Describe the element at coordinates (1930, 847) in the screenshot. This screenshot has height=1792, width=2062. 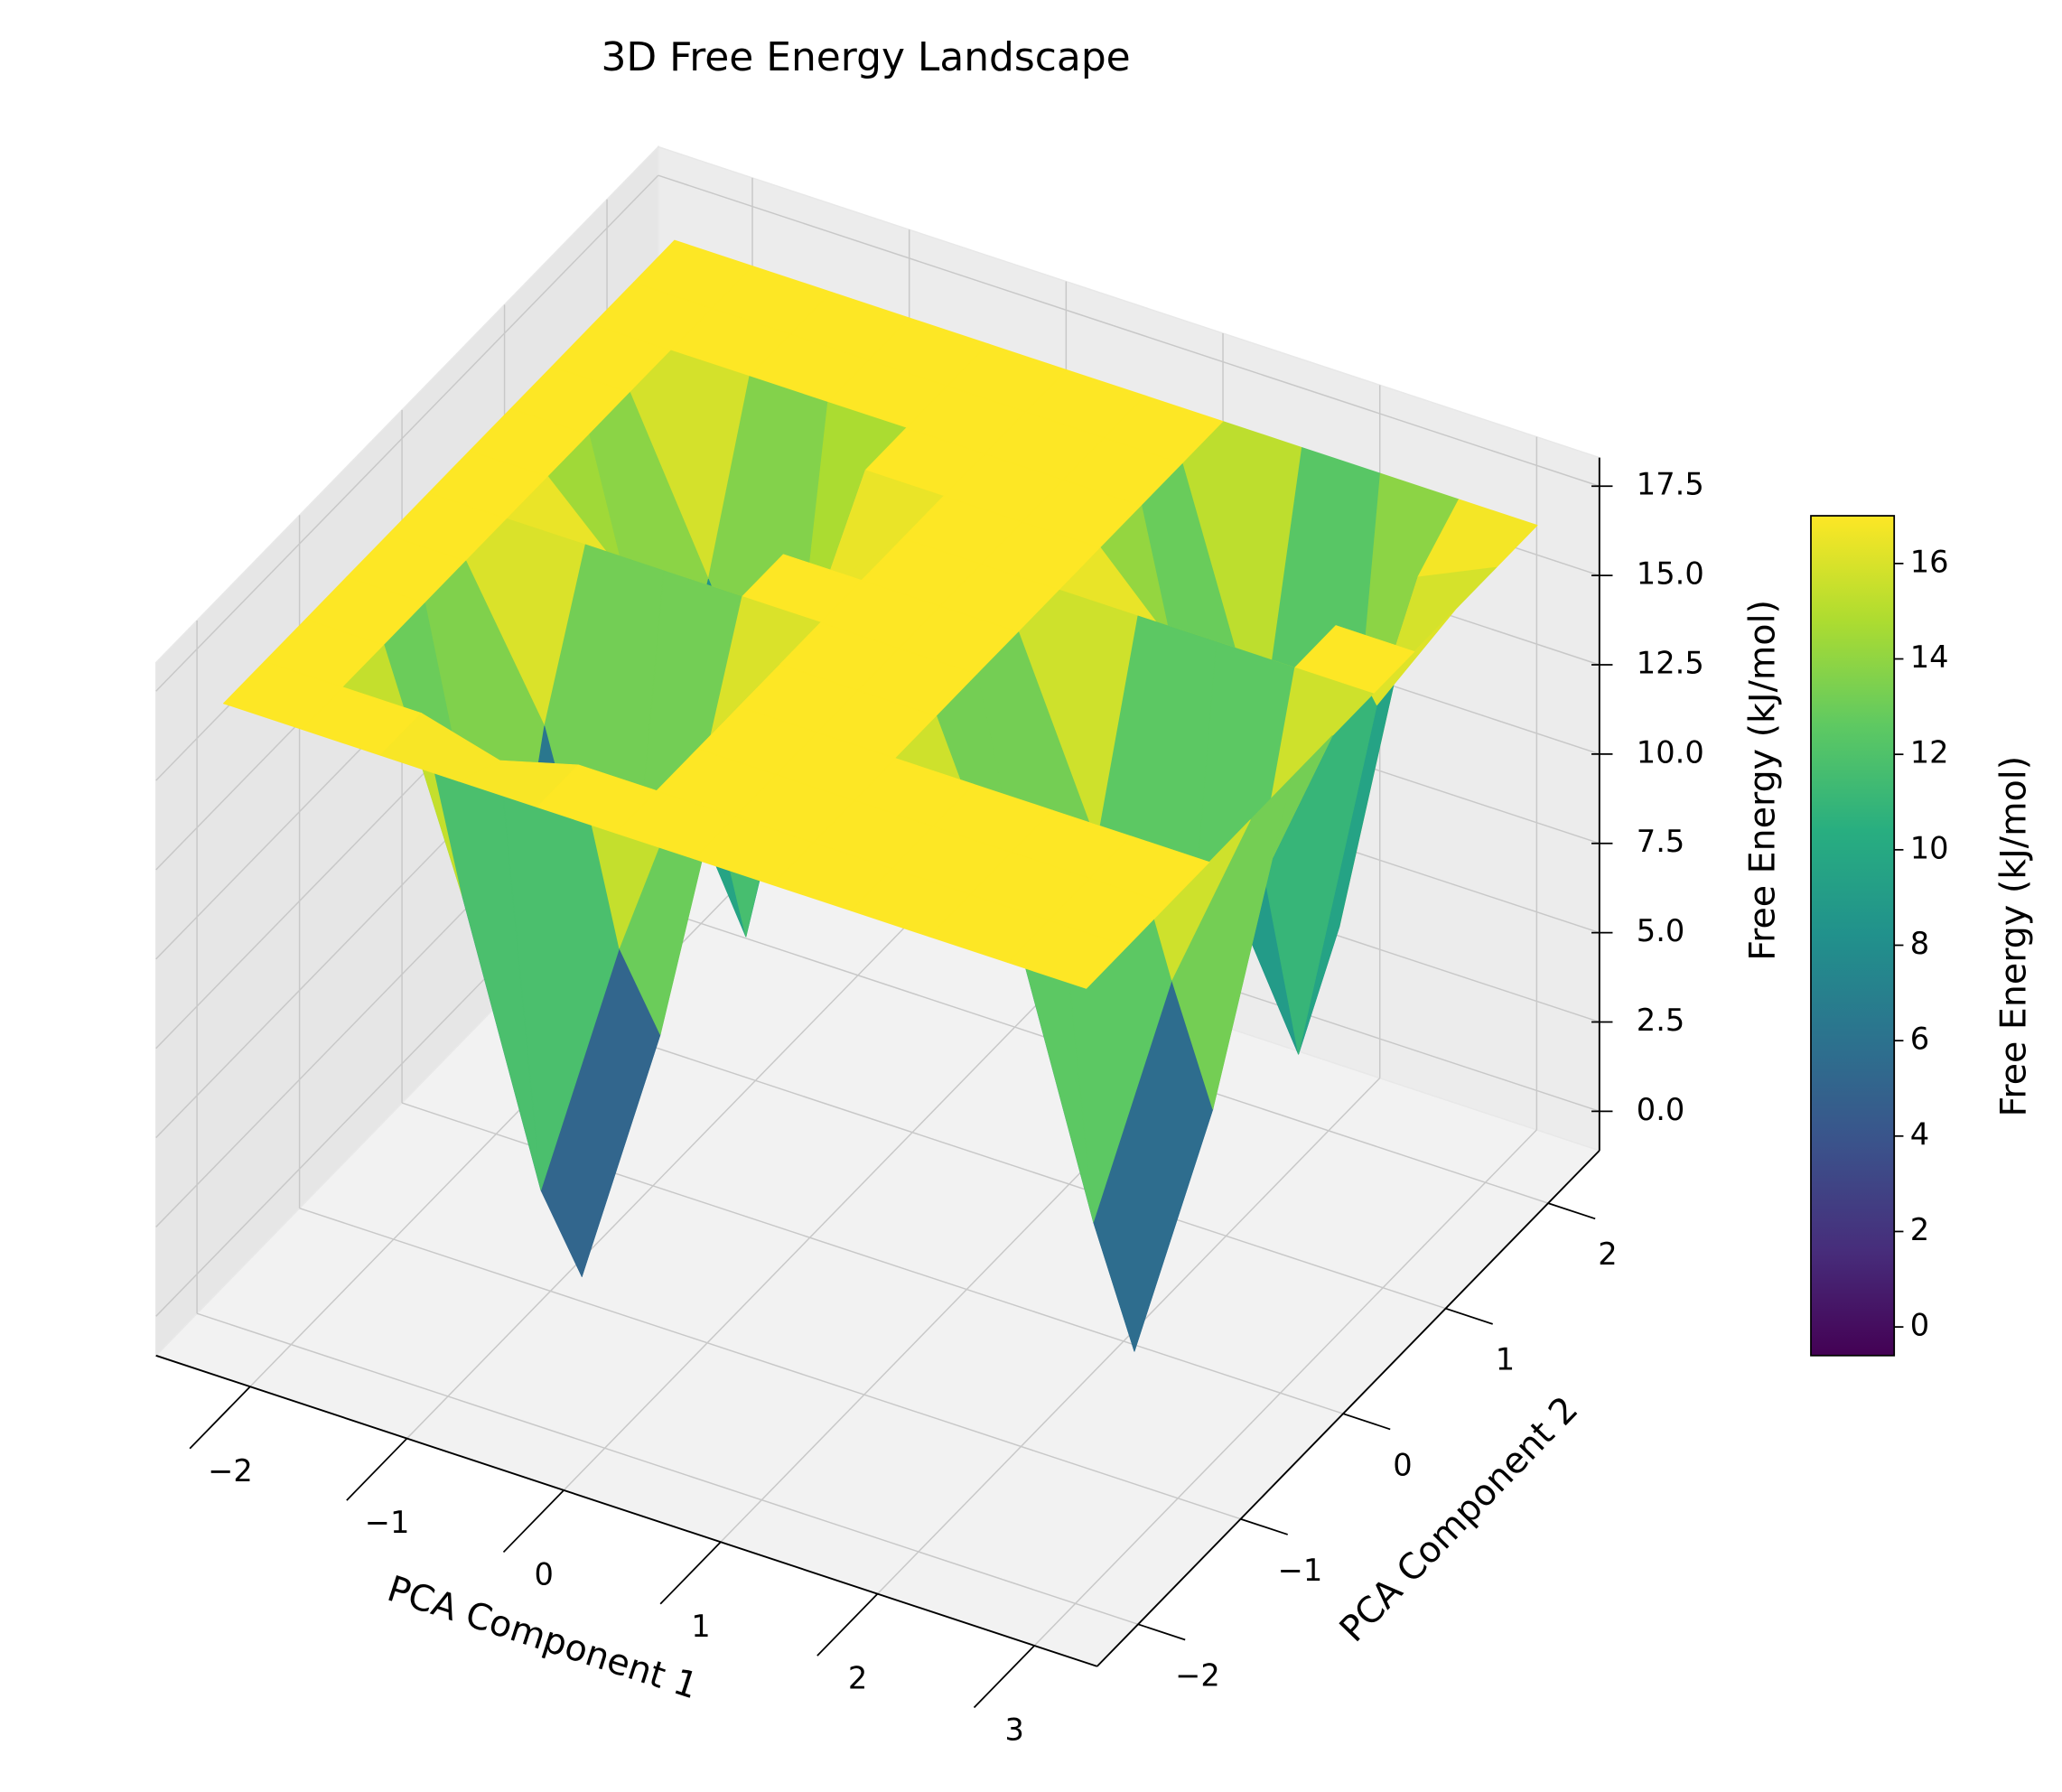
I see `colorbar-tick-label: 10` at that location.